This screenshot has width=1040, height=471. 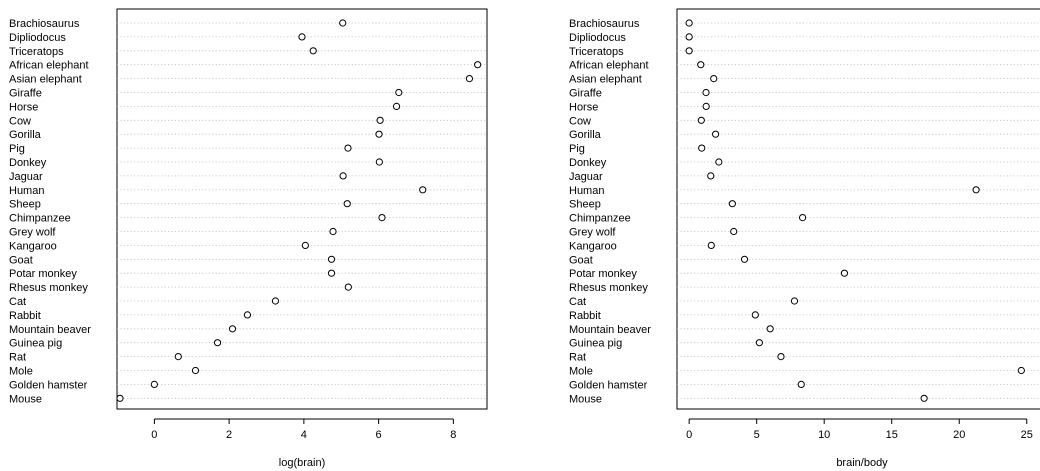 What do you see at coordinates (25, 399) in the screenshot?
I see `left-category-label-mouse: Mouse` at bounding box center [25, 399].